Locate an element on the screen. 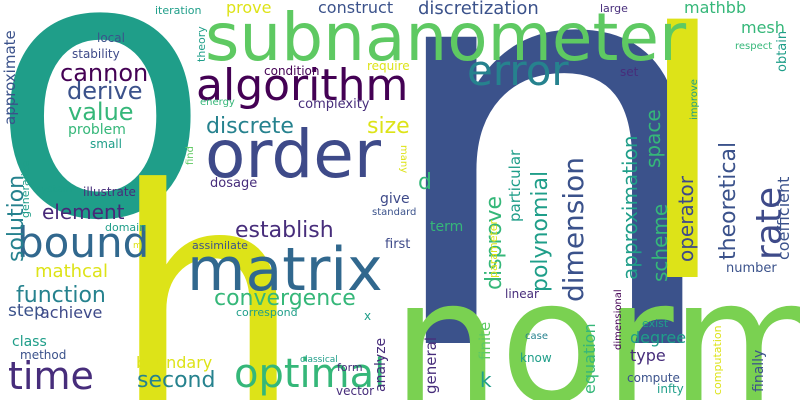 This screenshot has width=800, height=400. word-function: function is located at coordinates (61, 295).